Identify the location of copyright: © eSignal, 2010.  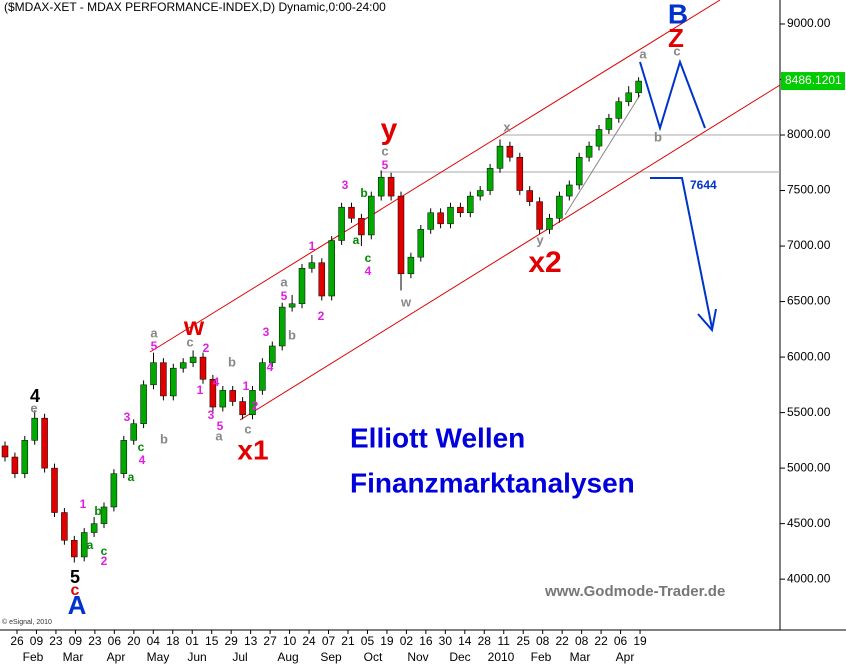
(27, 622).